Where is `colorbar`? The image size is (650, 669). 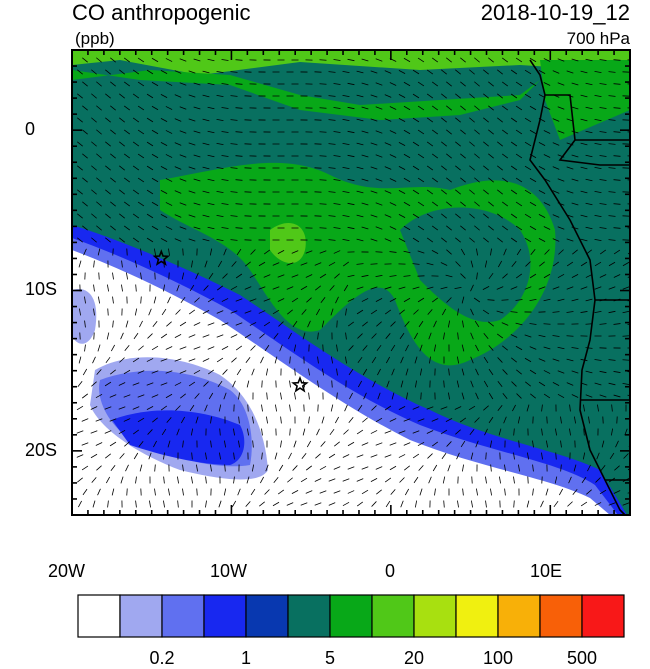 colorbar is located at coordinates (351, 616).